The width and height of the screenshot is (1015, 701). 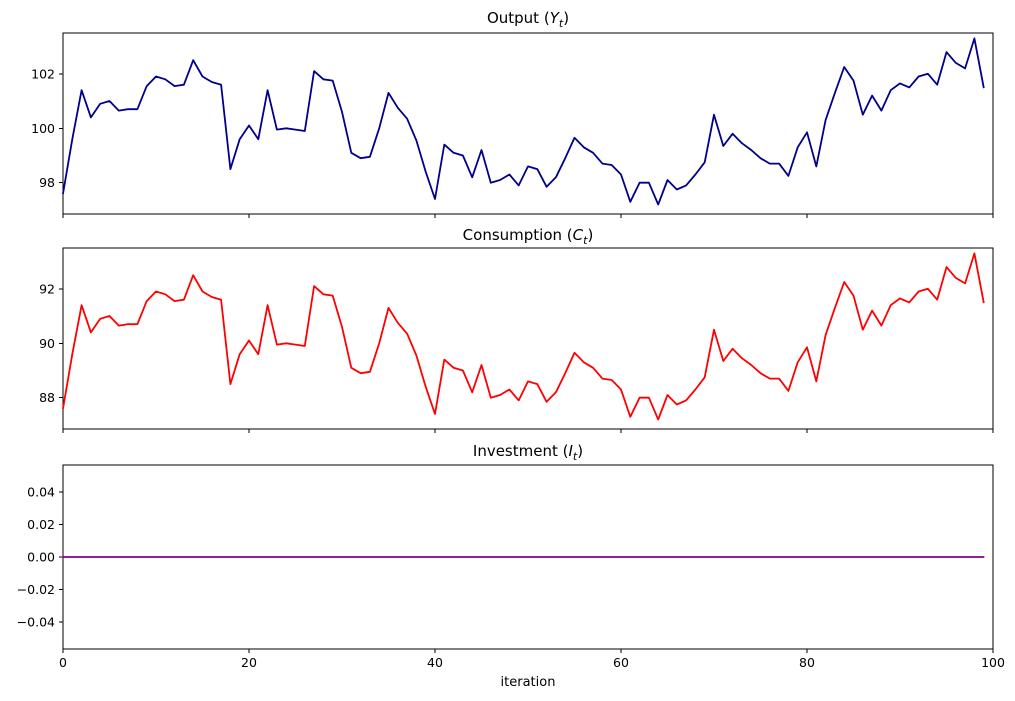 I want to click on investment-ytick-label: 0.04, so click(x=41, y=491).